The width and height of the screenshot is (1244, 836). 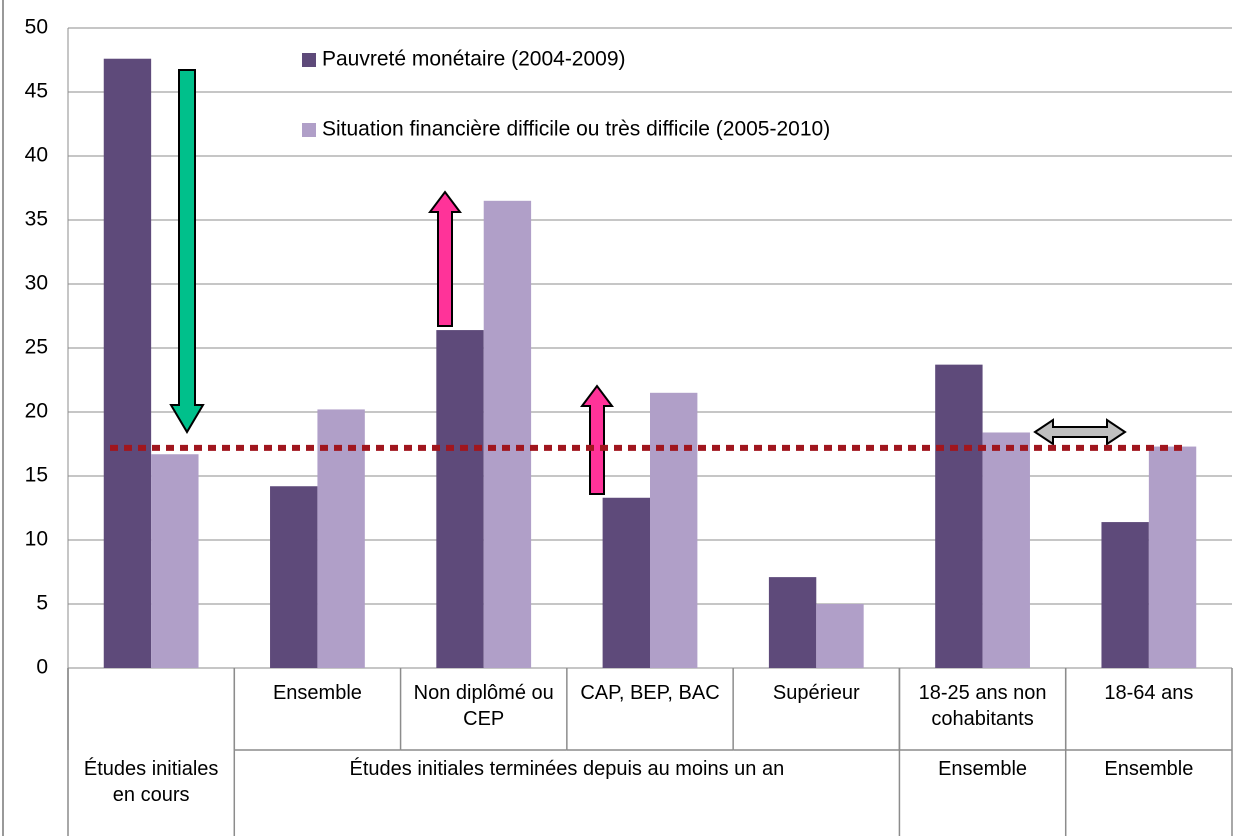 What do you see at coordinates (1149, 693) in the screenshot?
I see `x-tick-label: 18-64 ans` at bounding box center [1149, 693].